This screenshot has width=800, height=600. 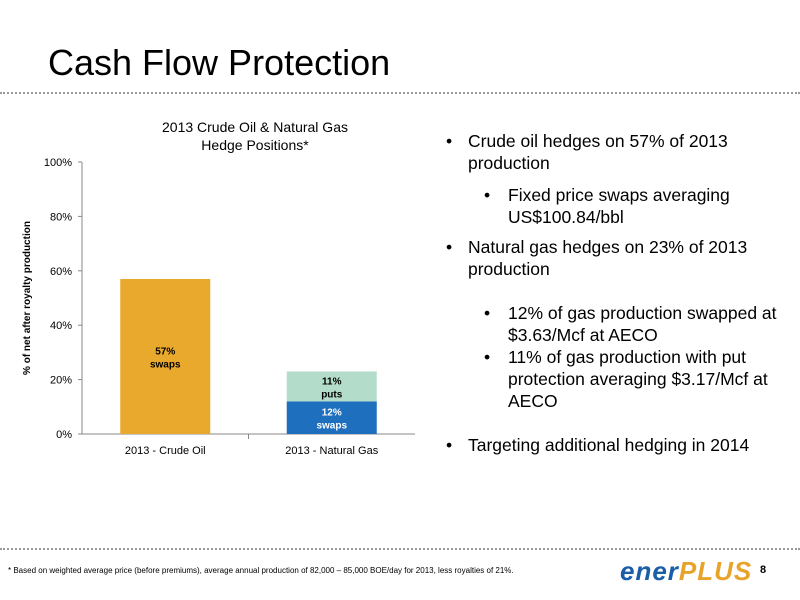 I want to click on y-tick-label: 100%, so click(x=58, y=163).